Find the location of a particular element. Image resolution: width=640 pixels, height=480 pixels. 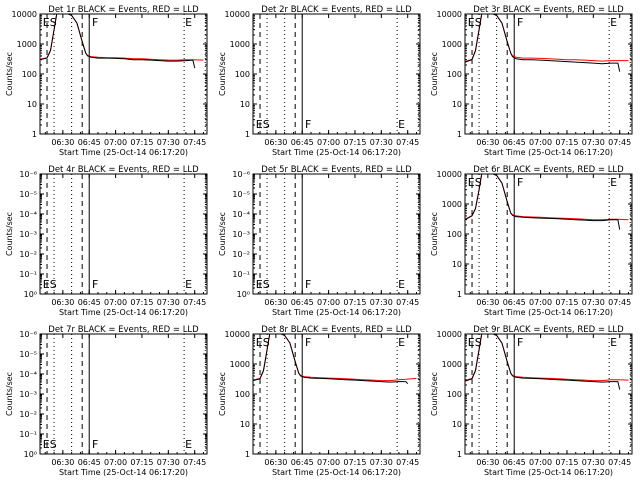

panel-title: Det 8r BLACK = Events, RED = LLD is located at coordinates (336, 330).